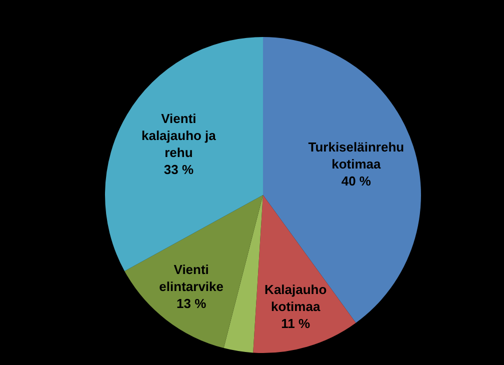 This screenshot has width=504, height=365. Describe the element at coordinates (179, 170) in the screenshot. I see `data-label: 33 %` at that location.